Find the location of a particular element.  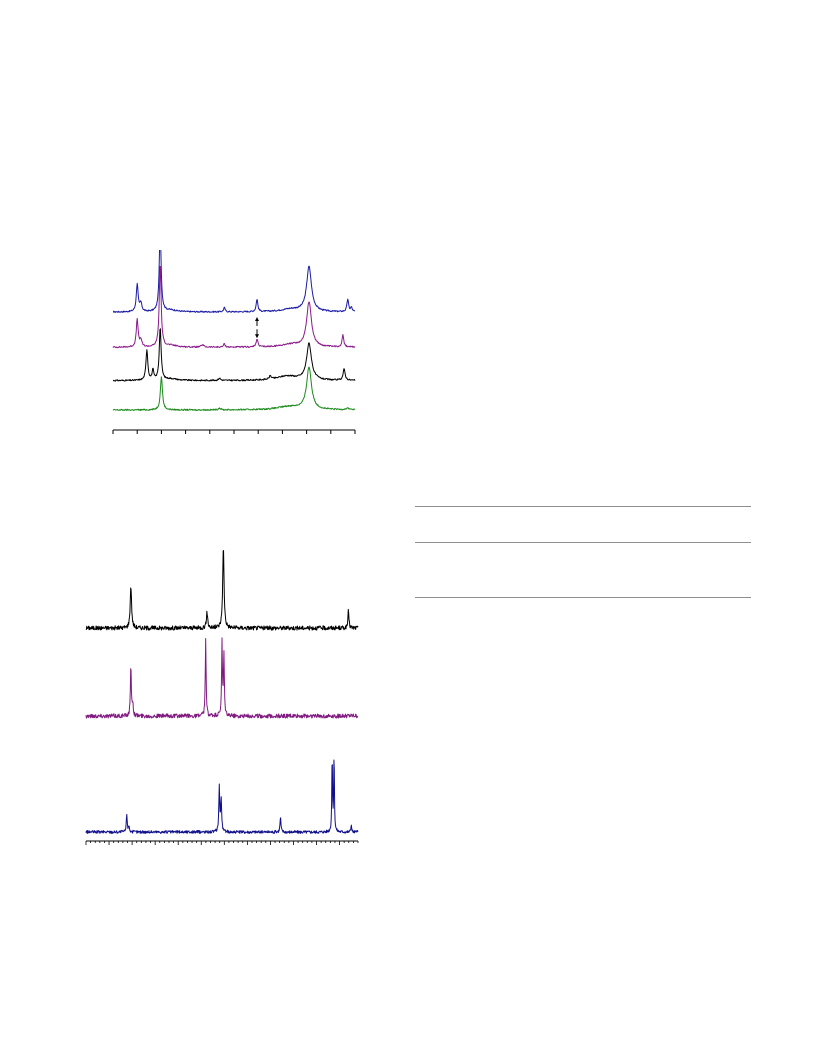

top-series-4-line is located at coordinates (234, 389).